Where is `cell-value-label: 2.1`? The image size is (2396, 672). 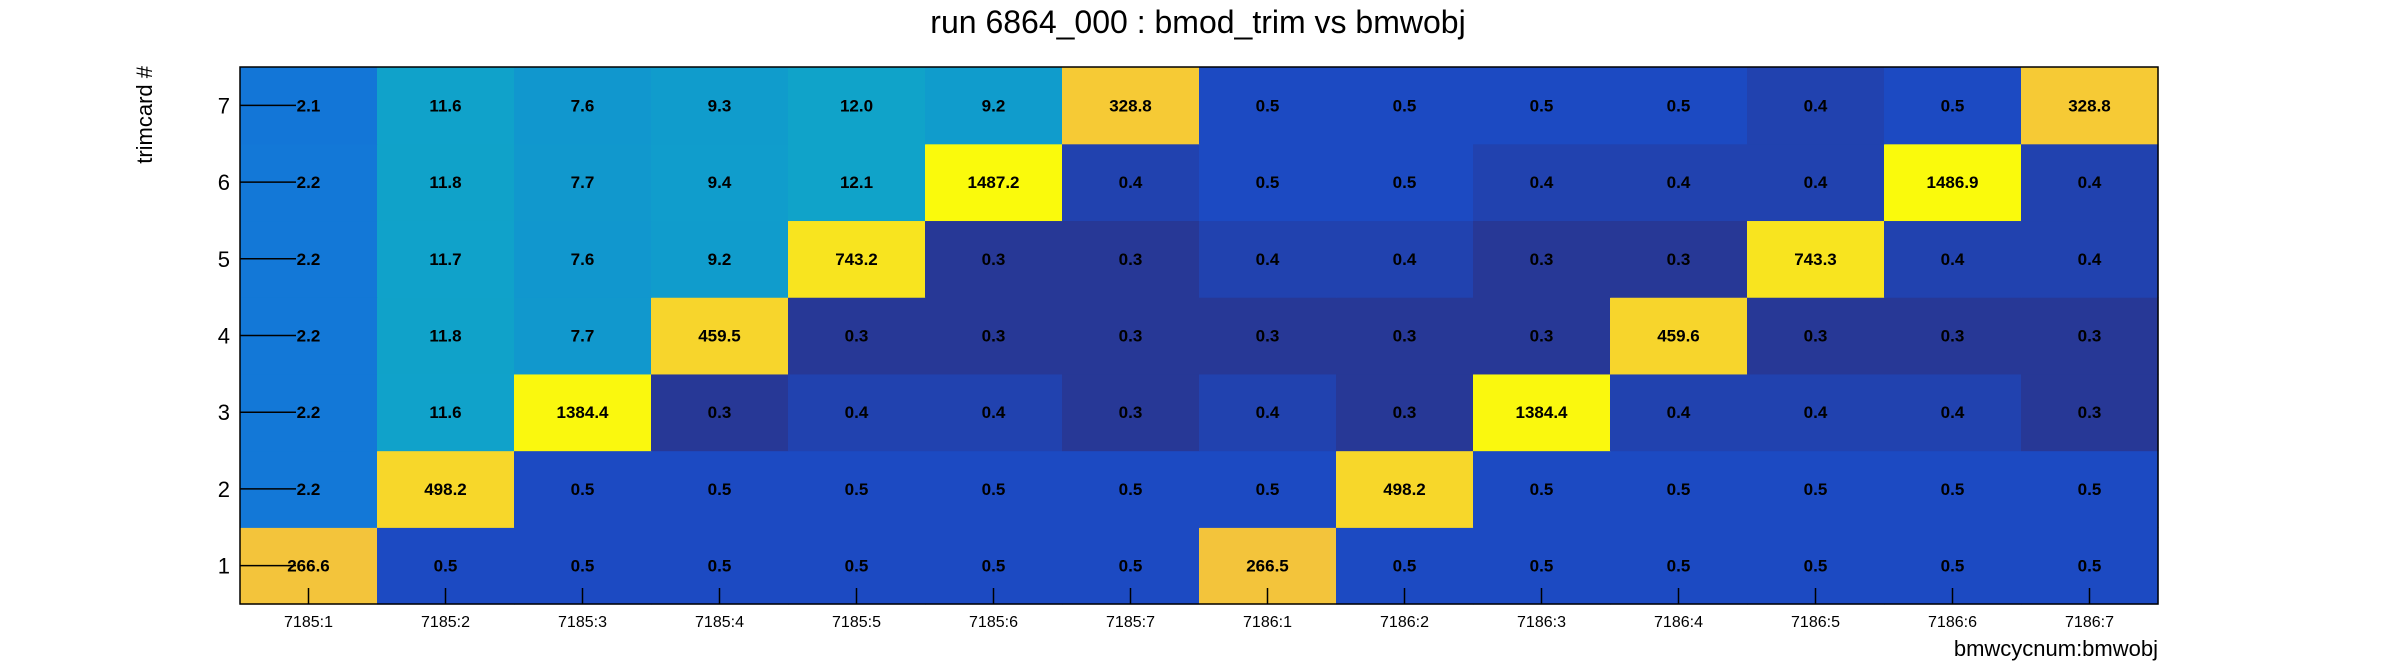
cell-value-label: 2.1 is located at coordinates (309, 105).